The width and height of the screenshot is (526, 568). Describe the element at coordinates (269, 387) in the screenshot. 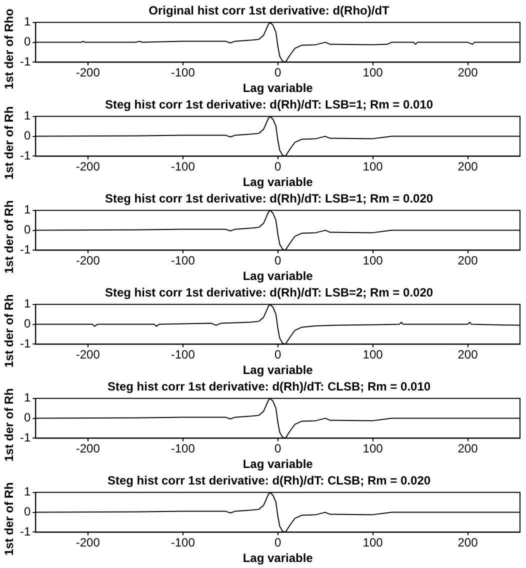

I see `chart-title: Steg hist corr 1st derivative: d(Rh)/dT: CLSB; Rm = 0.010` at that location.